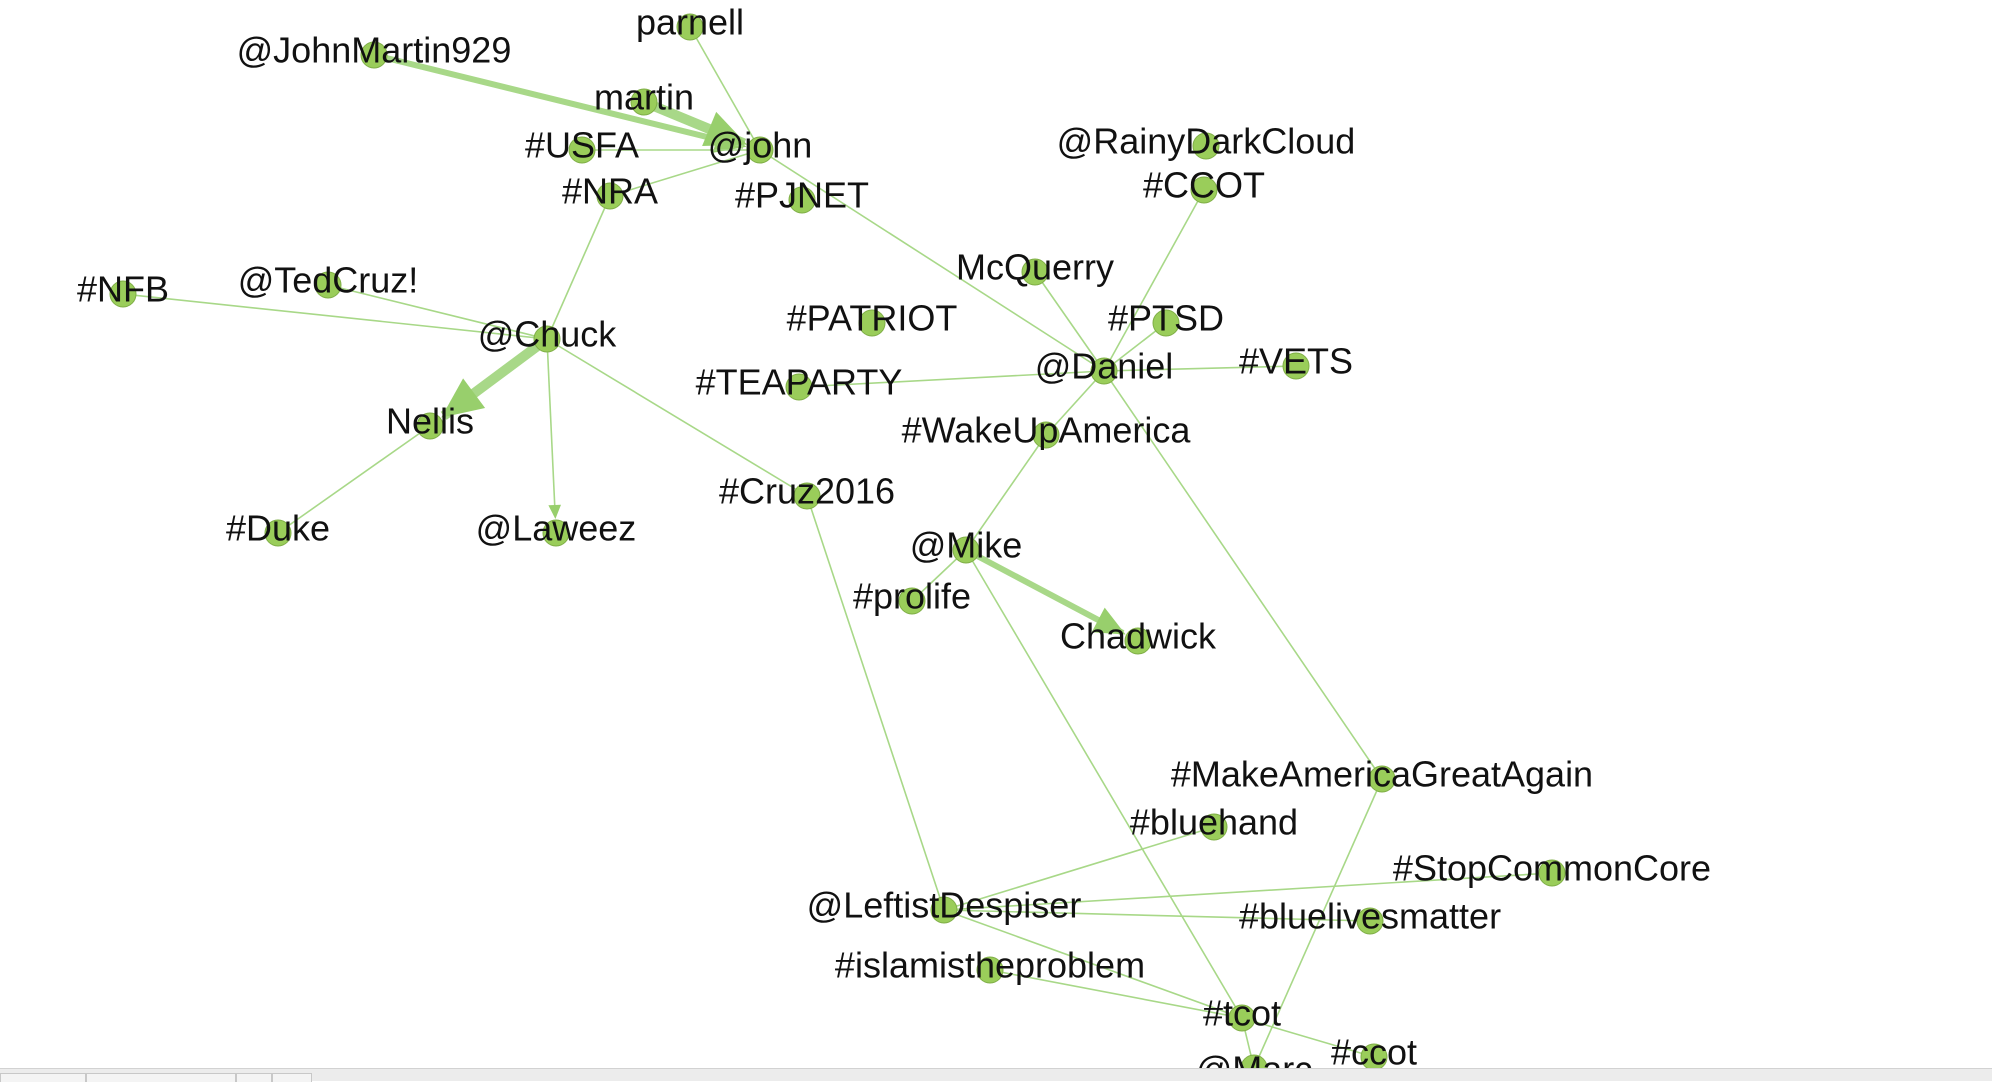 Image resolution: width=1992 pixels, height=1082 pixels. Describe the element at coordinates (951, 379) in the screenshot. I see `edge-teaparty-daniel` at that location.